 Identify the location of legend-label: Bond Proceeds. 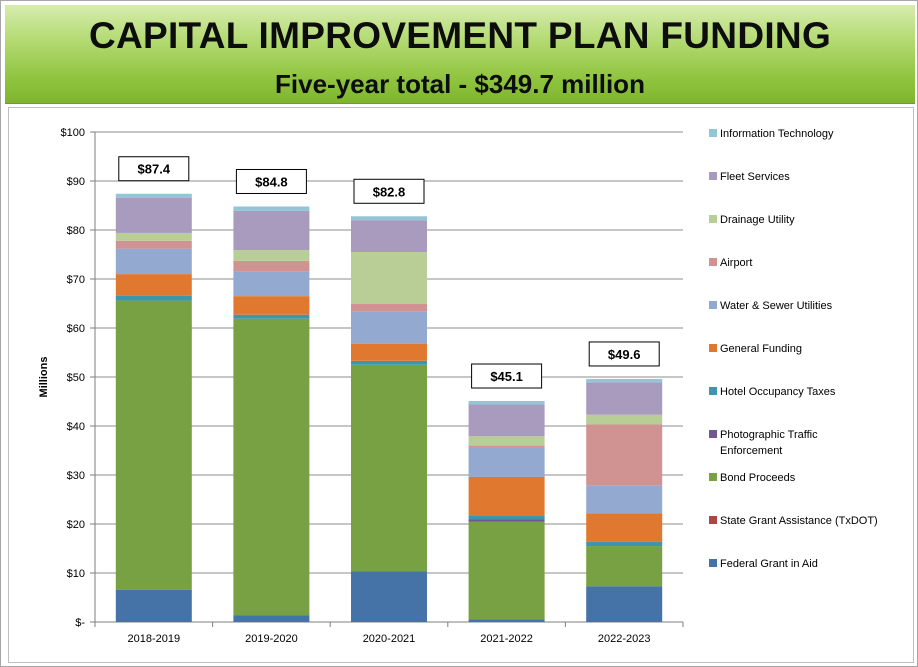
(758, 478).